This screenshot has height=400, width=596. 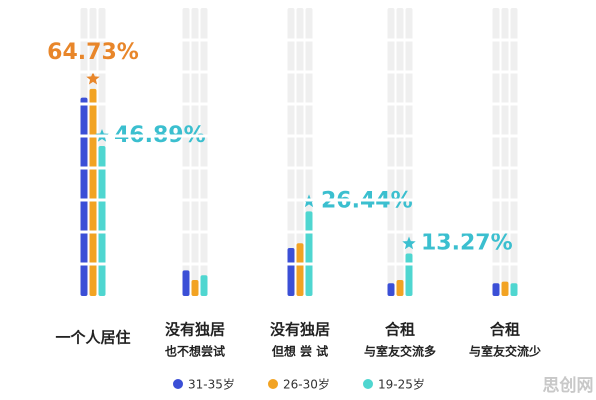 What do you see at coordinates (93, 52) in the screenshot?
I see `data-label: 64.73%` at bounding box center [93, 52].